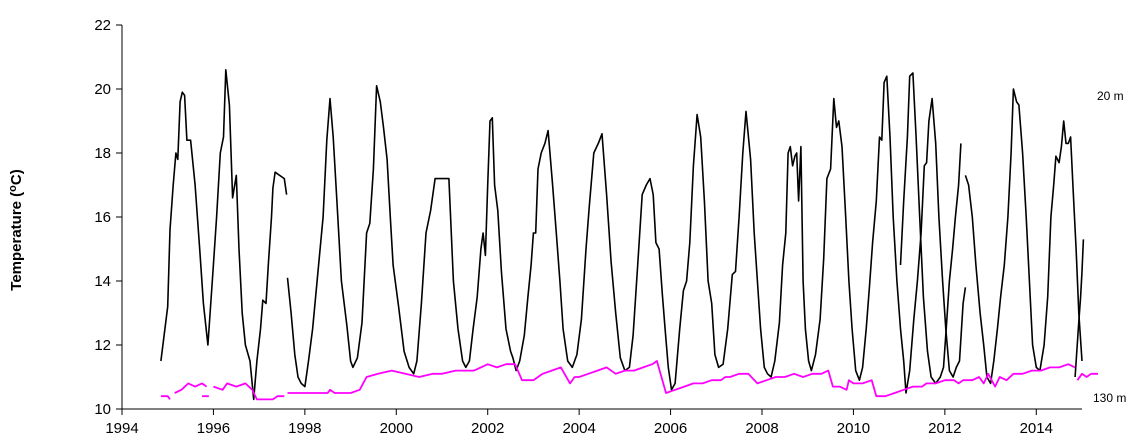  I want to click on x-tick-label: 1998, so click(304, 428).